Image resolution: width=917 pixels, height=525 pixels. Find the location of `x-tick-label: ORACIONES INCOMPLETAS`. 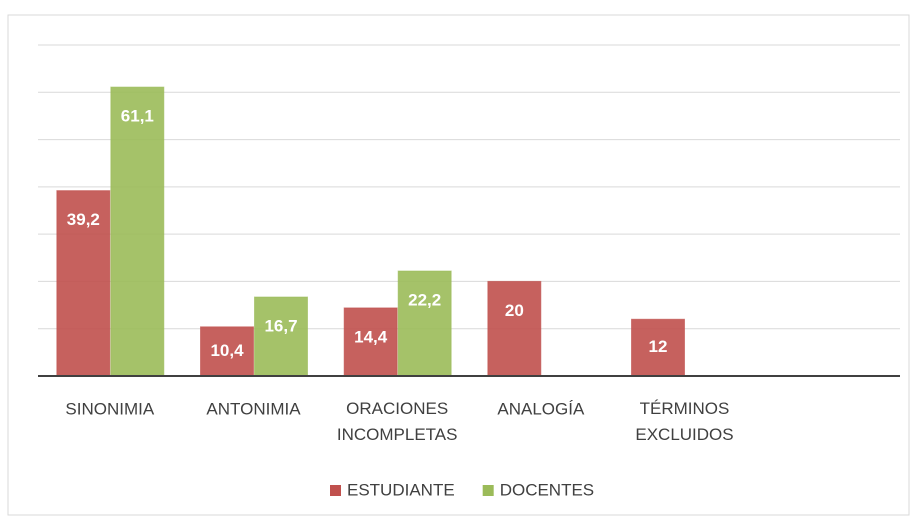

x-tick-label: ORACIONES INCOMPLETAS is located at coordinates (397, 421).